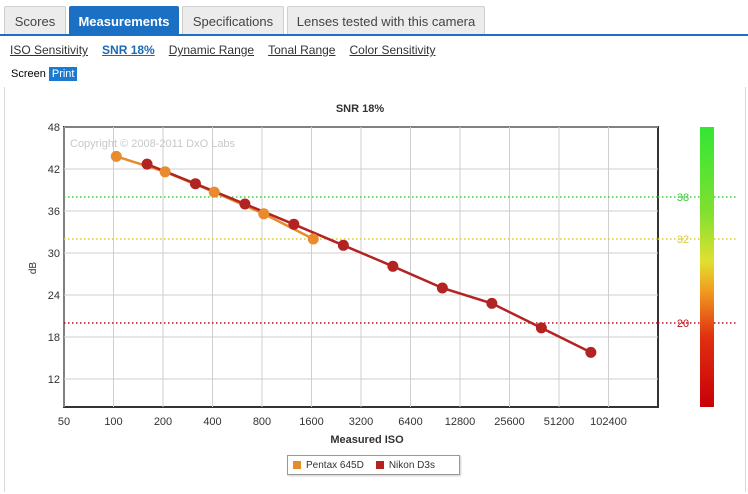  What do you see at coordinates (707, 267) in the screenshot?
I see `color-scale-bar` at bounding box center [707, 267].